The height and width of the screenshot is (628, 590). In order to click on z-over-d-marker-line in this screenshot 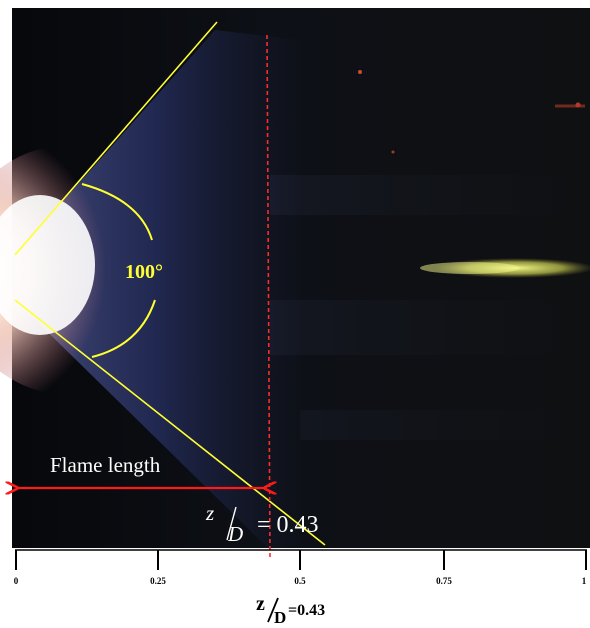, I will do `click(268, 296)`.